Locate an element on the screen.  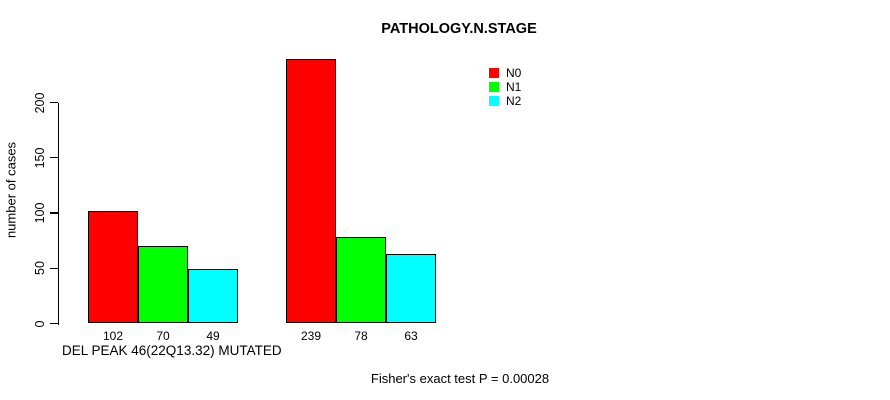
y-axis-tick-label: 100 is located at coordinates (39, 213).